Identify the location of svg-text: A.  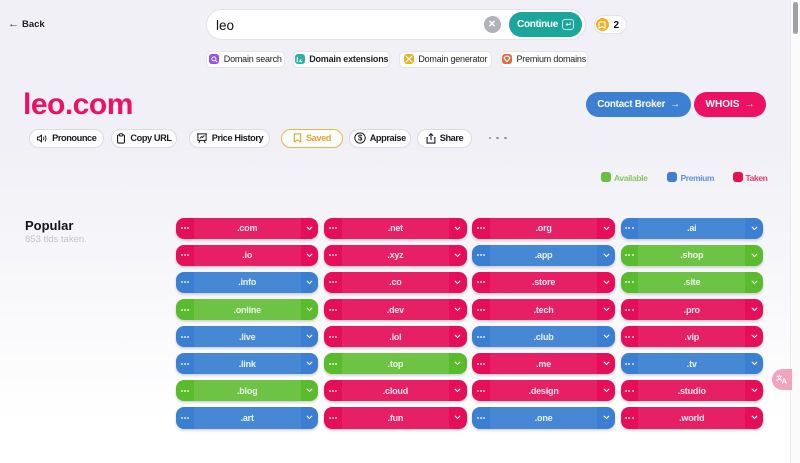
(784, 380).